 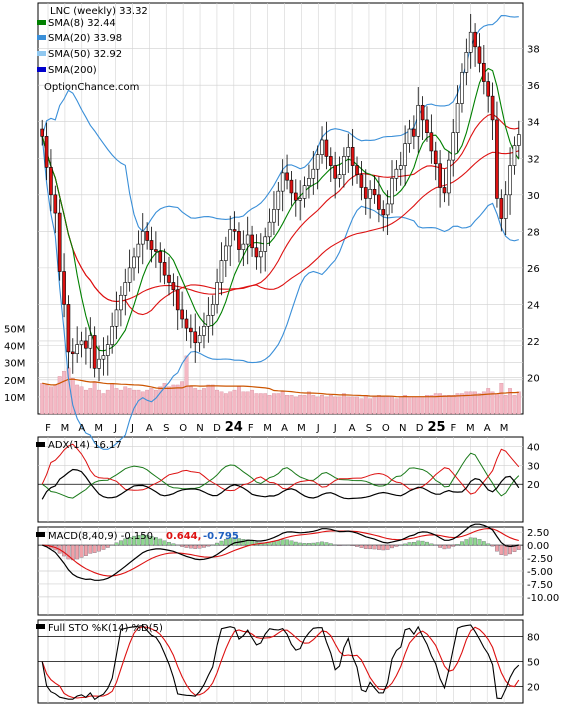 What do you see at coordinates (487, 428) in the screenshot?
I see `x-tick-label: A` at bounding box center [487, 428].